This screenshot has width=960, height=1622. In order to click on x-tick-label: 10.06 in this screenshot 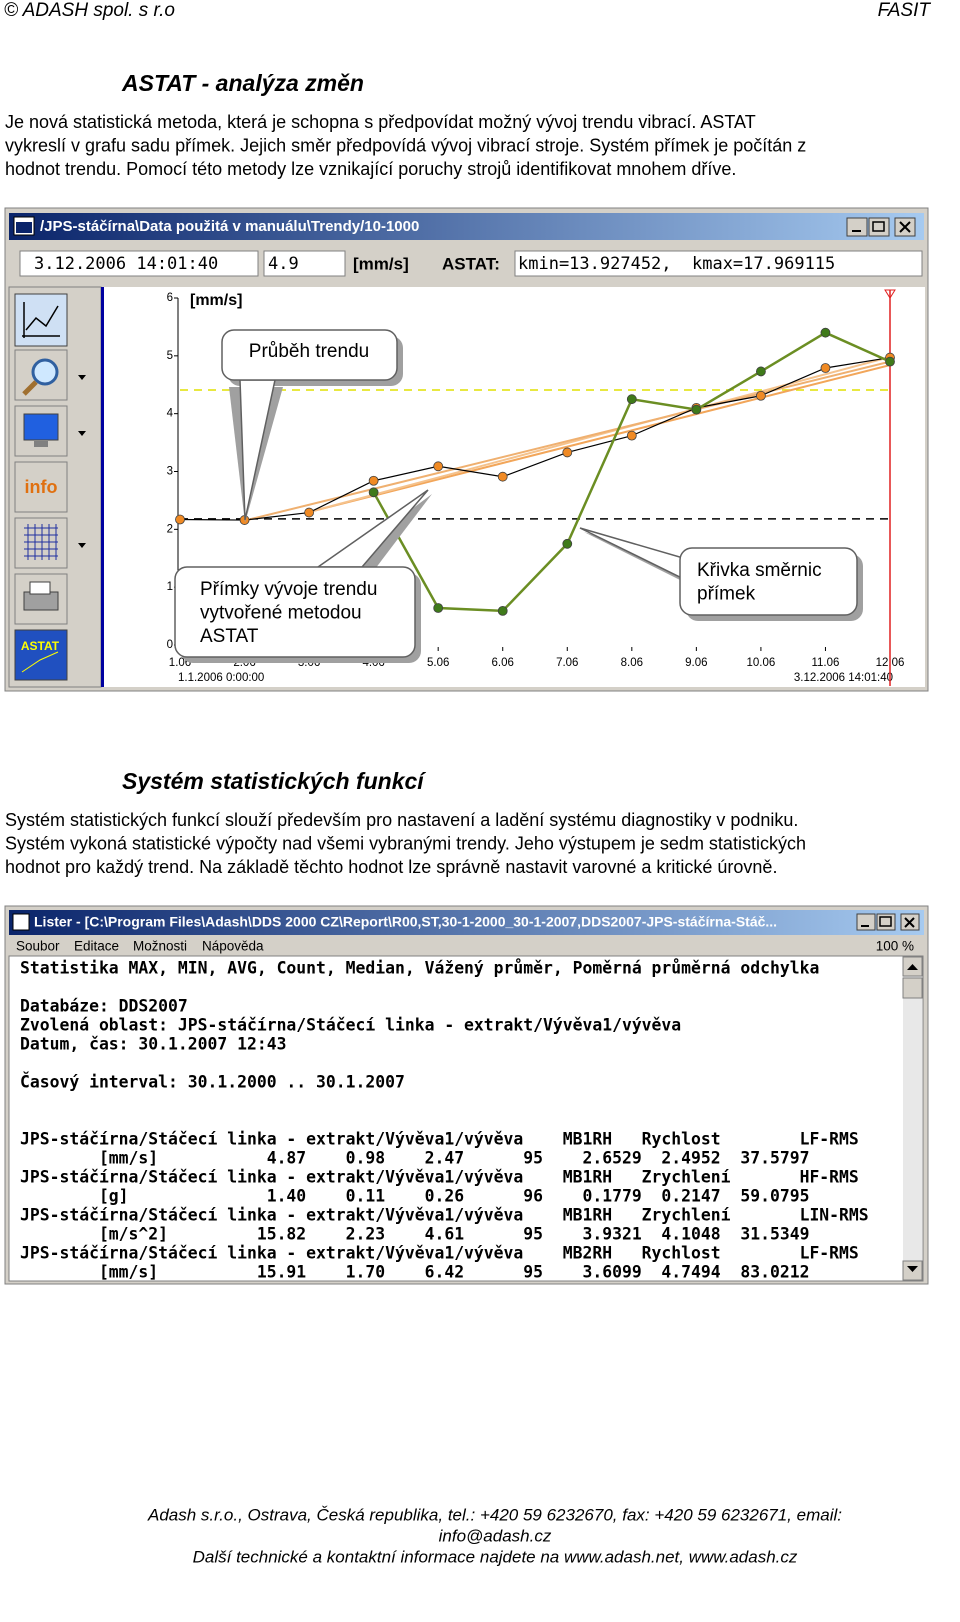, I will do `click(761, 663)`.